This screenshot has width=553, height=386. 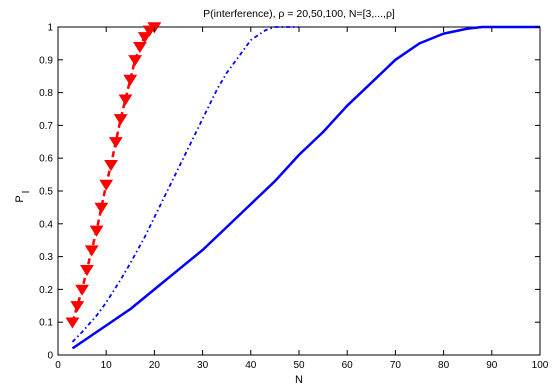 I want to click on x-tick-label: 70, so click(x=396, y=365).